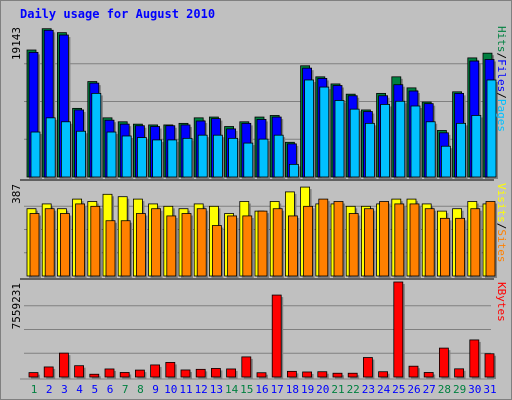 The image size is (512, 400). I want to click on day-label: 23, so click(368, 389).